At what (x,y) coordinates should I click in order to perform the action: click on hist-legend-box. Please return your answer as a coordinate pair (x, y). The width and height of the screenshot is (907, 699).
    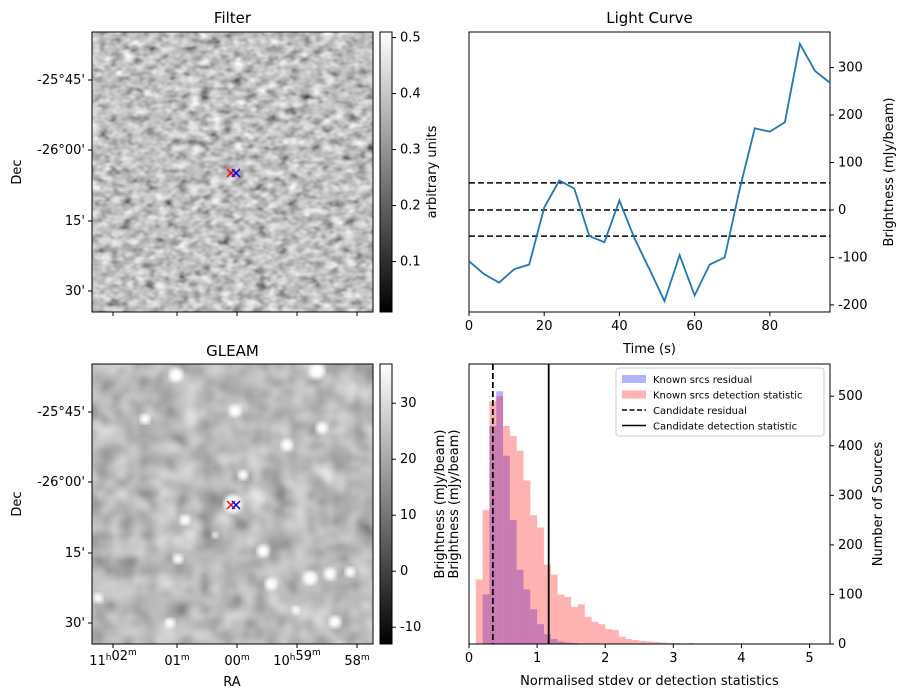
    Looking at the image, I should click on (720, 402).